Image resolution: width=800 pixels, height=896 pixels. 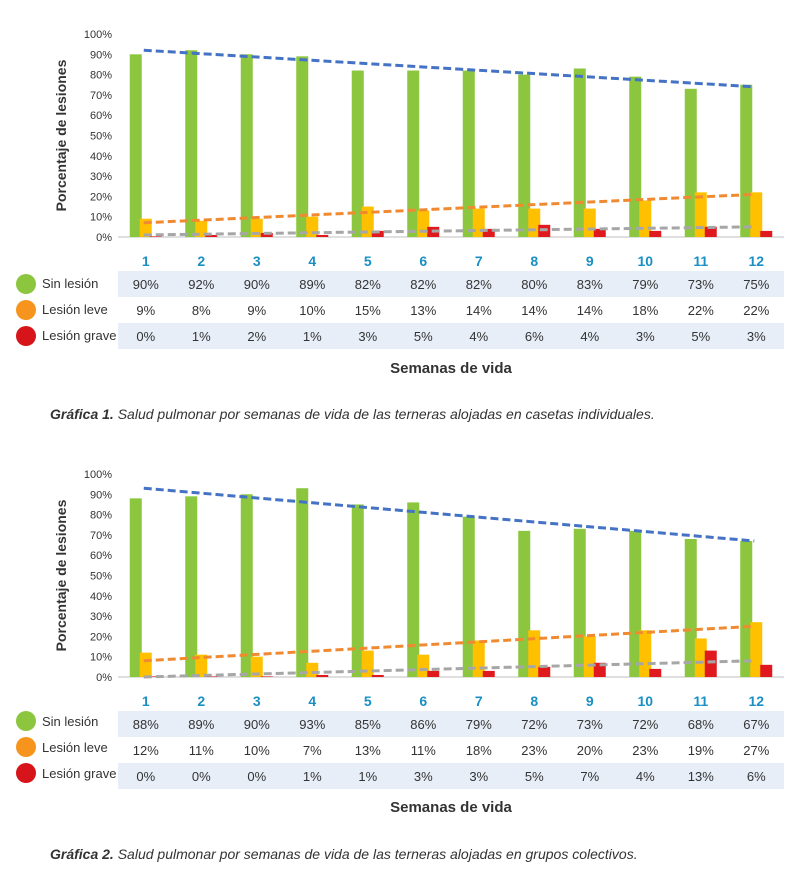 I want to click on table-cell-lesion-leve: 10%, so click(x=257, y=750).